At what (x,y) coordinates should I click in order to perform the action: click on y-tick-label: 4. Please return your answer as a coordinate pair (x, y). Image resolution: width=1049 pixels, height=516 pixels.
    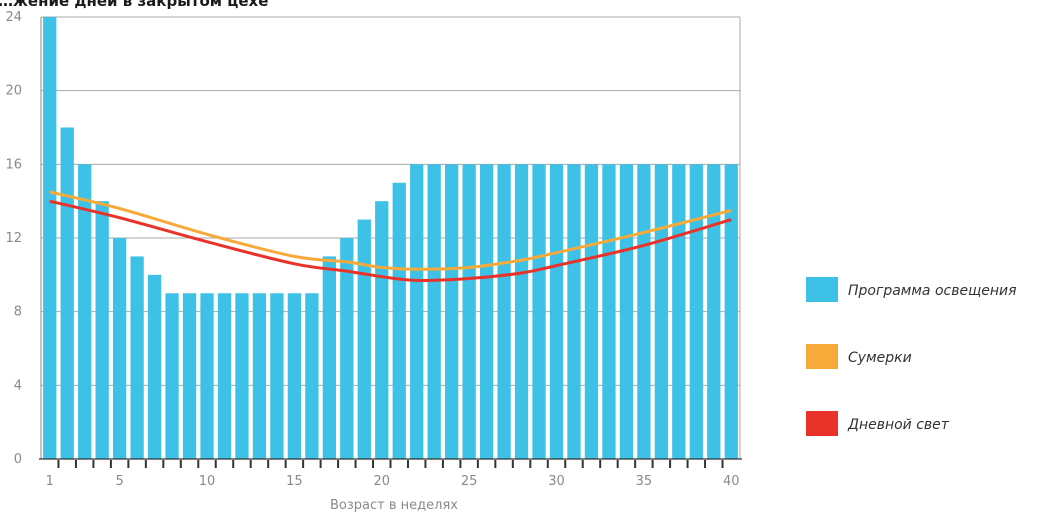
    Looking at the image, I should click on (18, 385).